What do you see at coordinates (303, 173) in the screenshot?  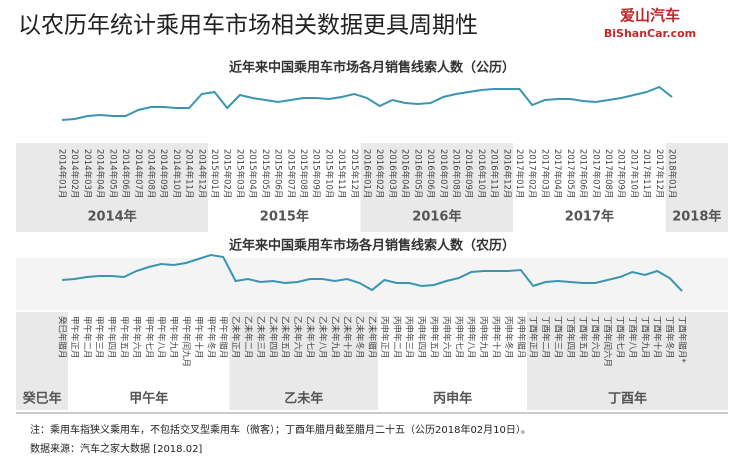 I see `x-tick-label: 2015年08月` at bounding box center [303, 173].